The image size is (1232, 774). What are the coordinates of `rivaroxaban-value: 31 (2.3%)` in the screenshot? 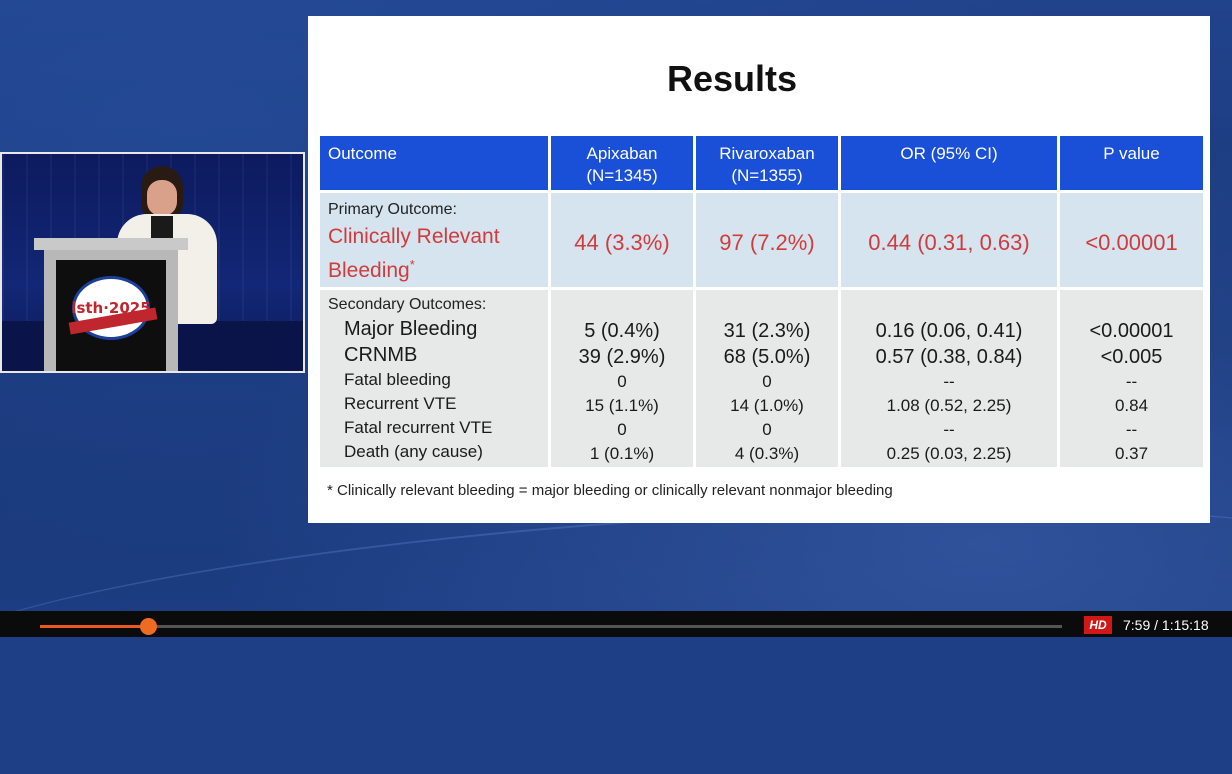 It's located at (767, 331).